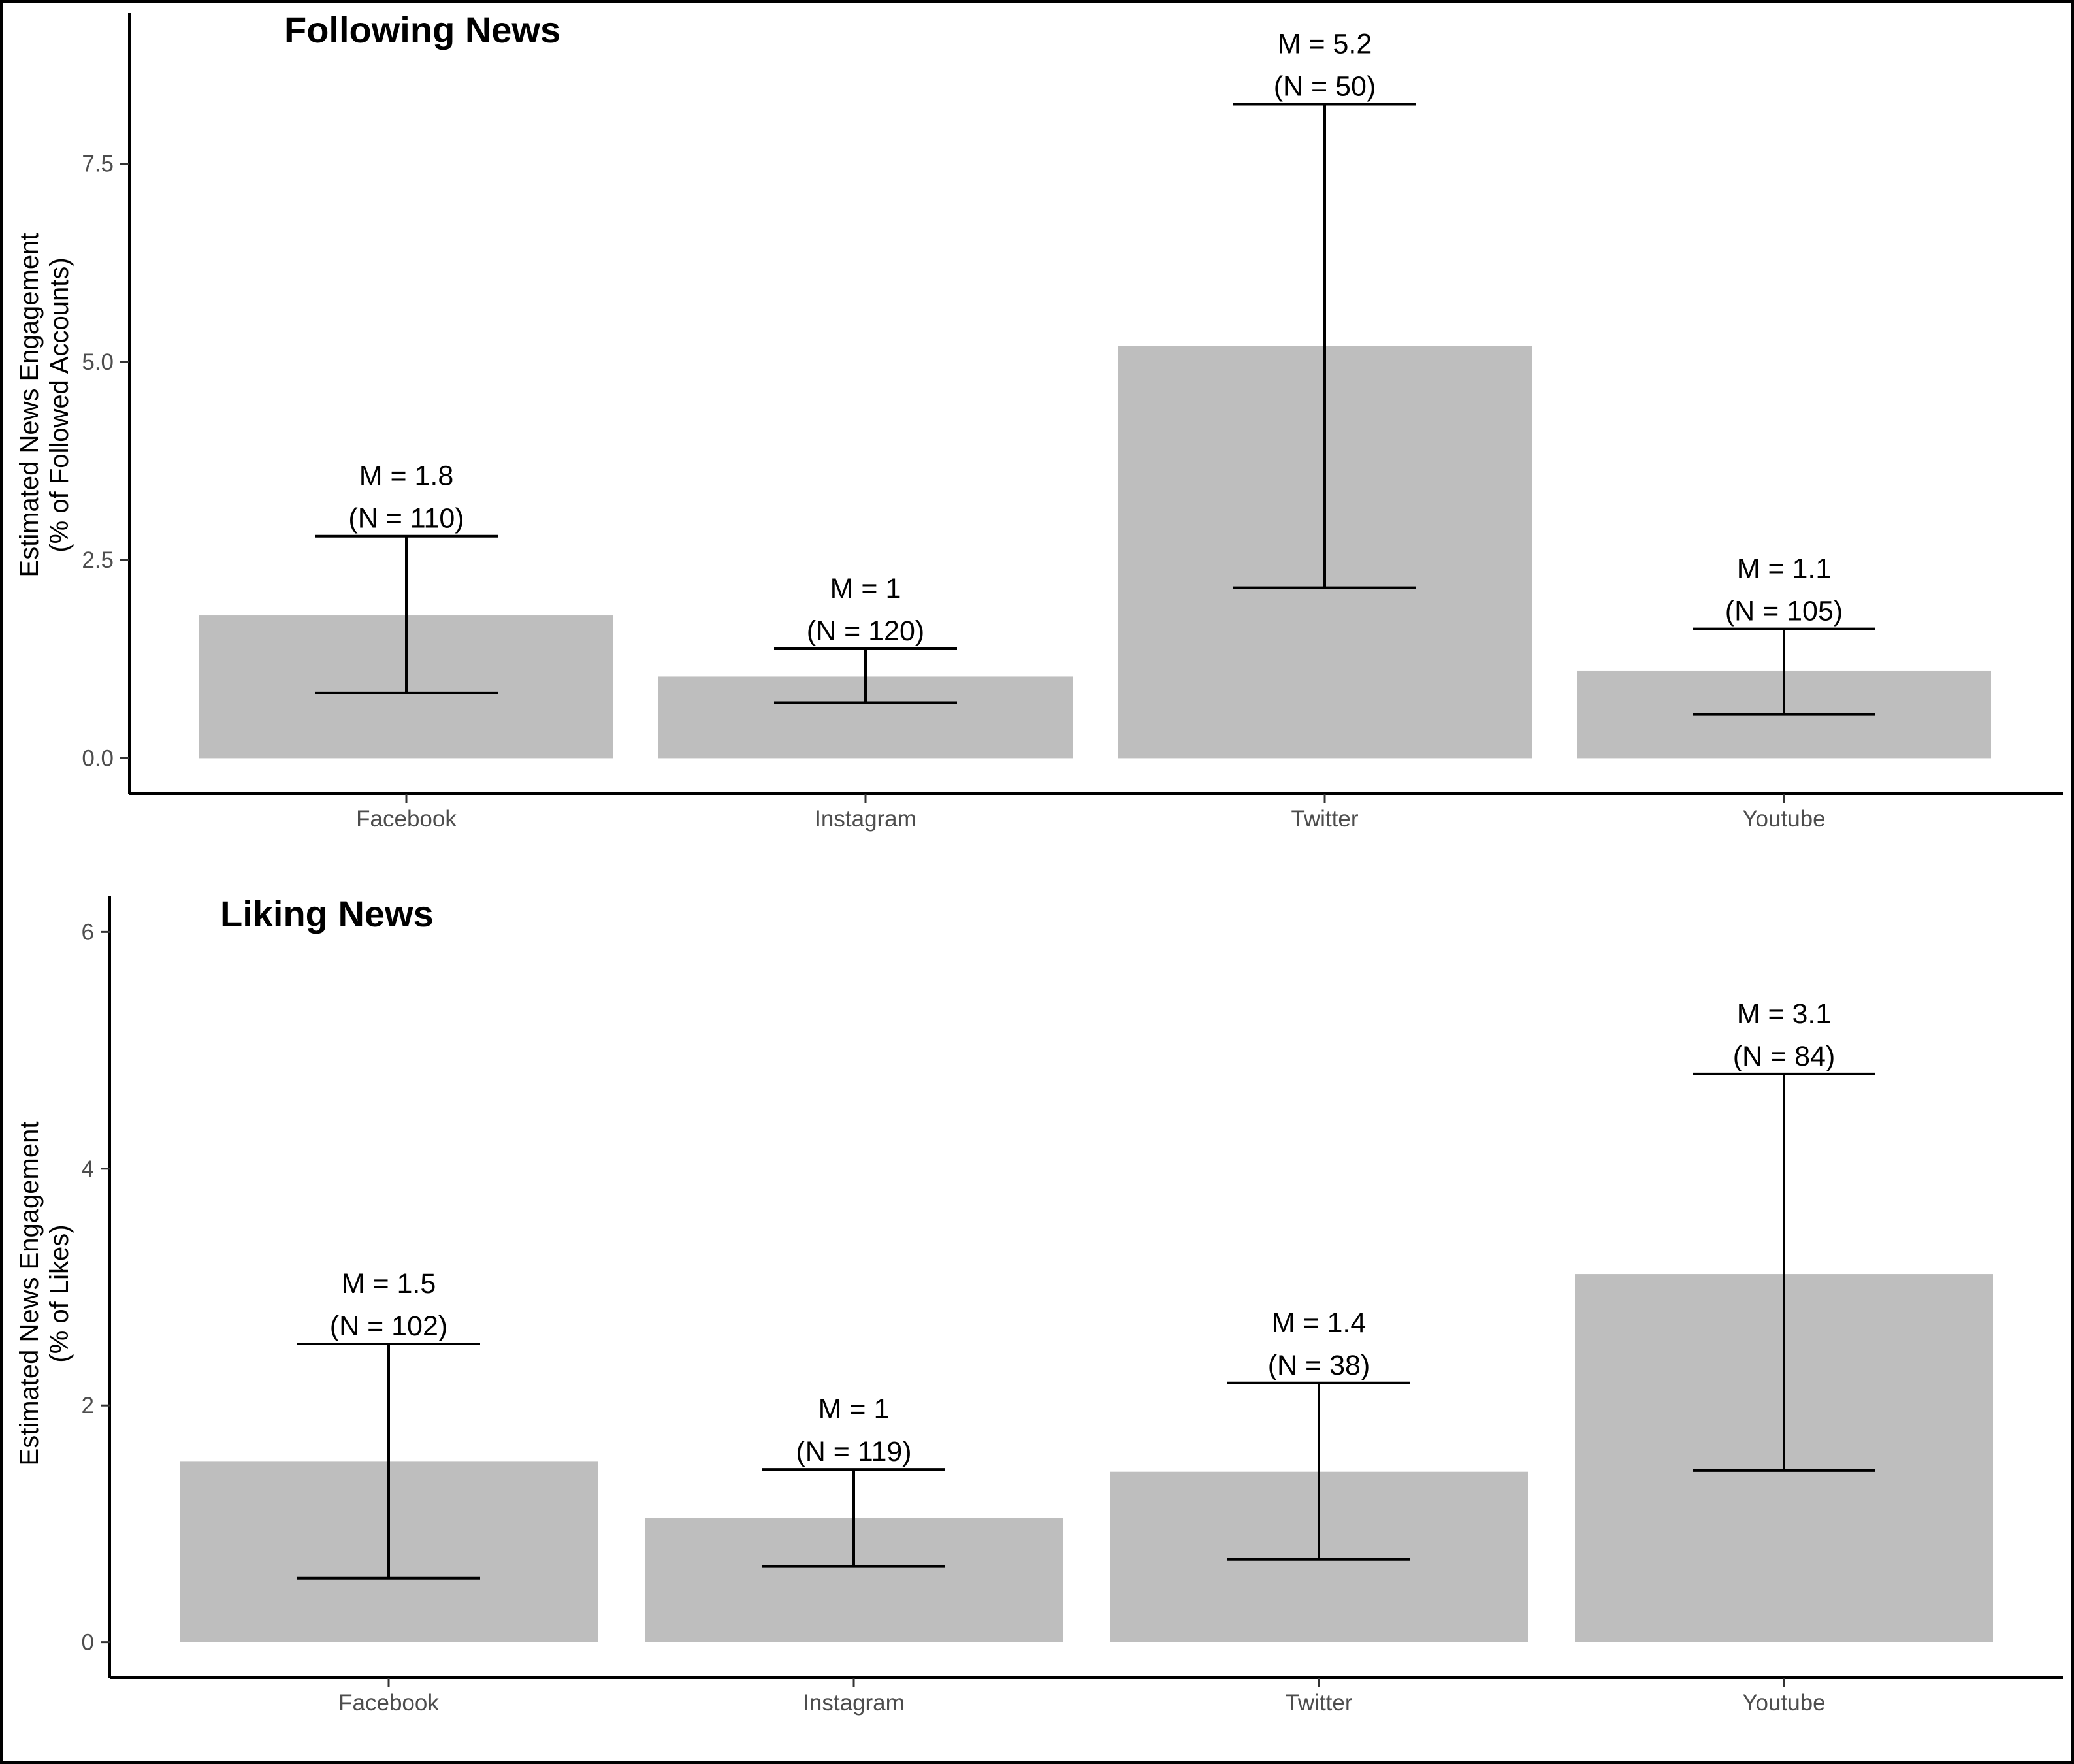  Describe the element at coordinates (853, 1451) in the screenshot. I see `annotation-n: (N = 119)` at that location.